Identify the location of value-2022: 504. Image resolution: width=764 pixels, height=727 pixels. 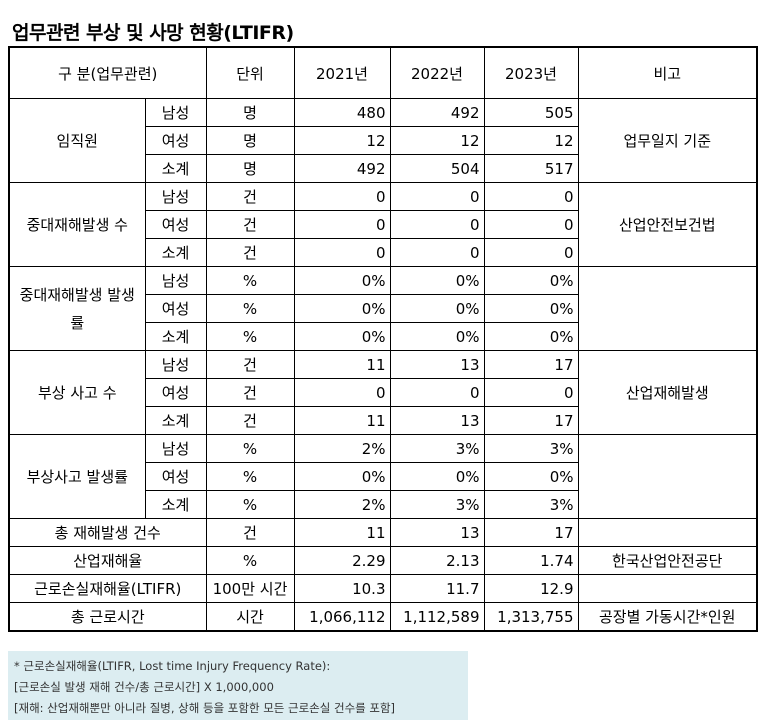
(437, 168).